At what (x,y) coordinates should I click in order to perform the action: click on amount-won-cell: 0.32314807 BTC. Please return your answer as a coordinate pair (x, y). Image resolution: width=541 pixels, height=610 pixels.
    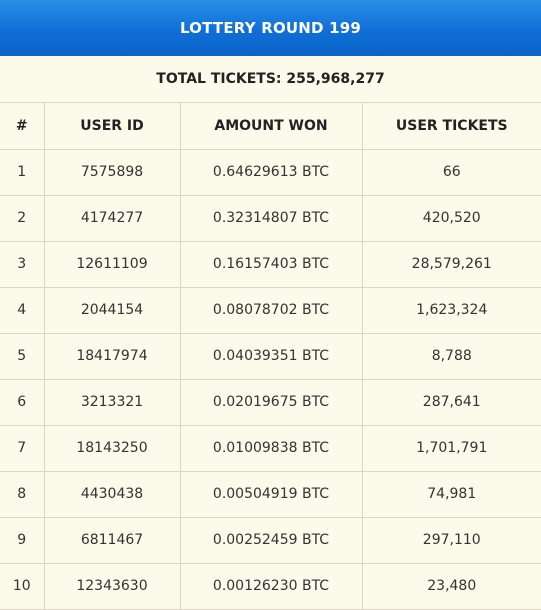
    Looking at the image, I should click on (271, 218).